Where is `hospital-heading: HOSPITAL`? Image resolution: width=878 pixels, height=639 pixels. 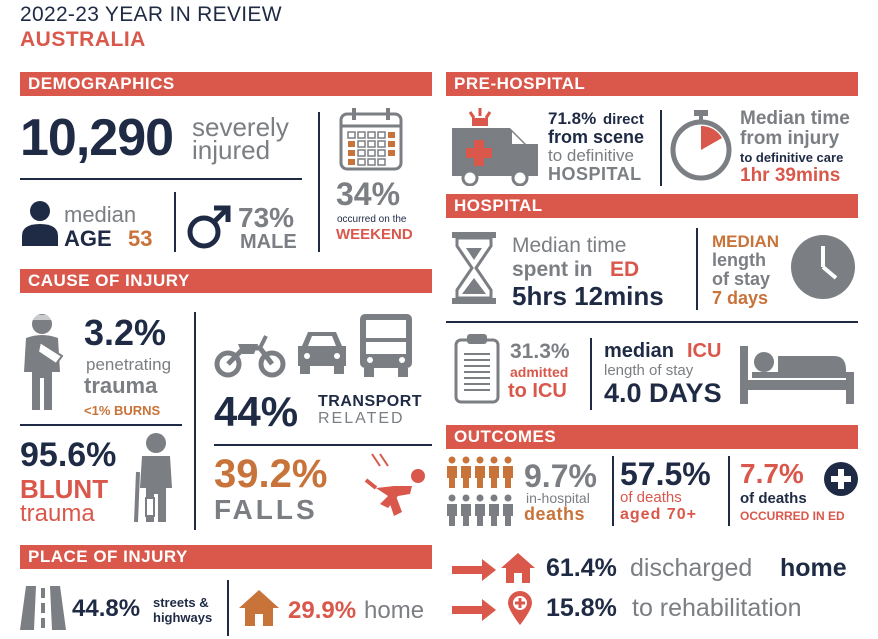 hospital-heading: HOSPITAL is located at coordinates (652, 206).